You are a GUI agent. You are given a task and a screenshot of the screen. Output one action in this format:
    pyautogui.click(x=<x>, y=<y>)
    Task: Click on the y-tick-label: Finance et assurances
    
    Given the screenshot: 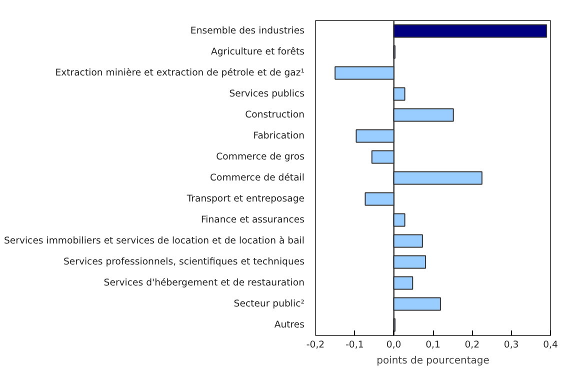 What is the action you would take?
    pyautogui.click(x=252, y=220)
    